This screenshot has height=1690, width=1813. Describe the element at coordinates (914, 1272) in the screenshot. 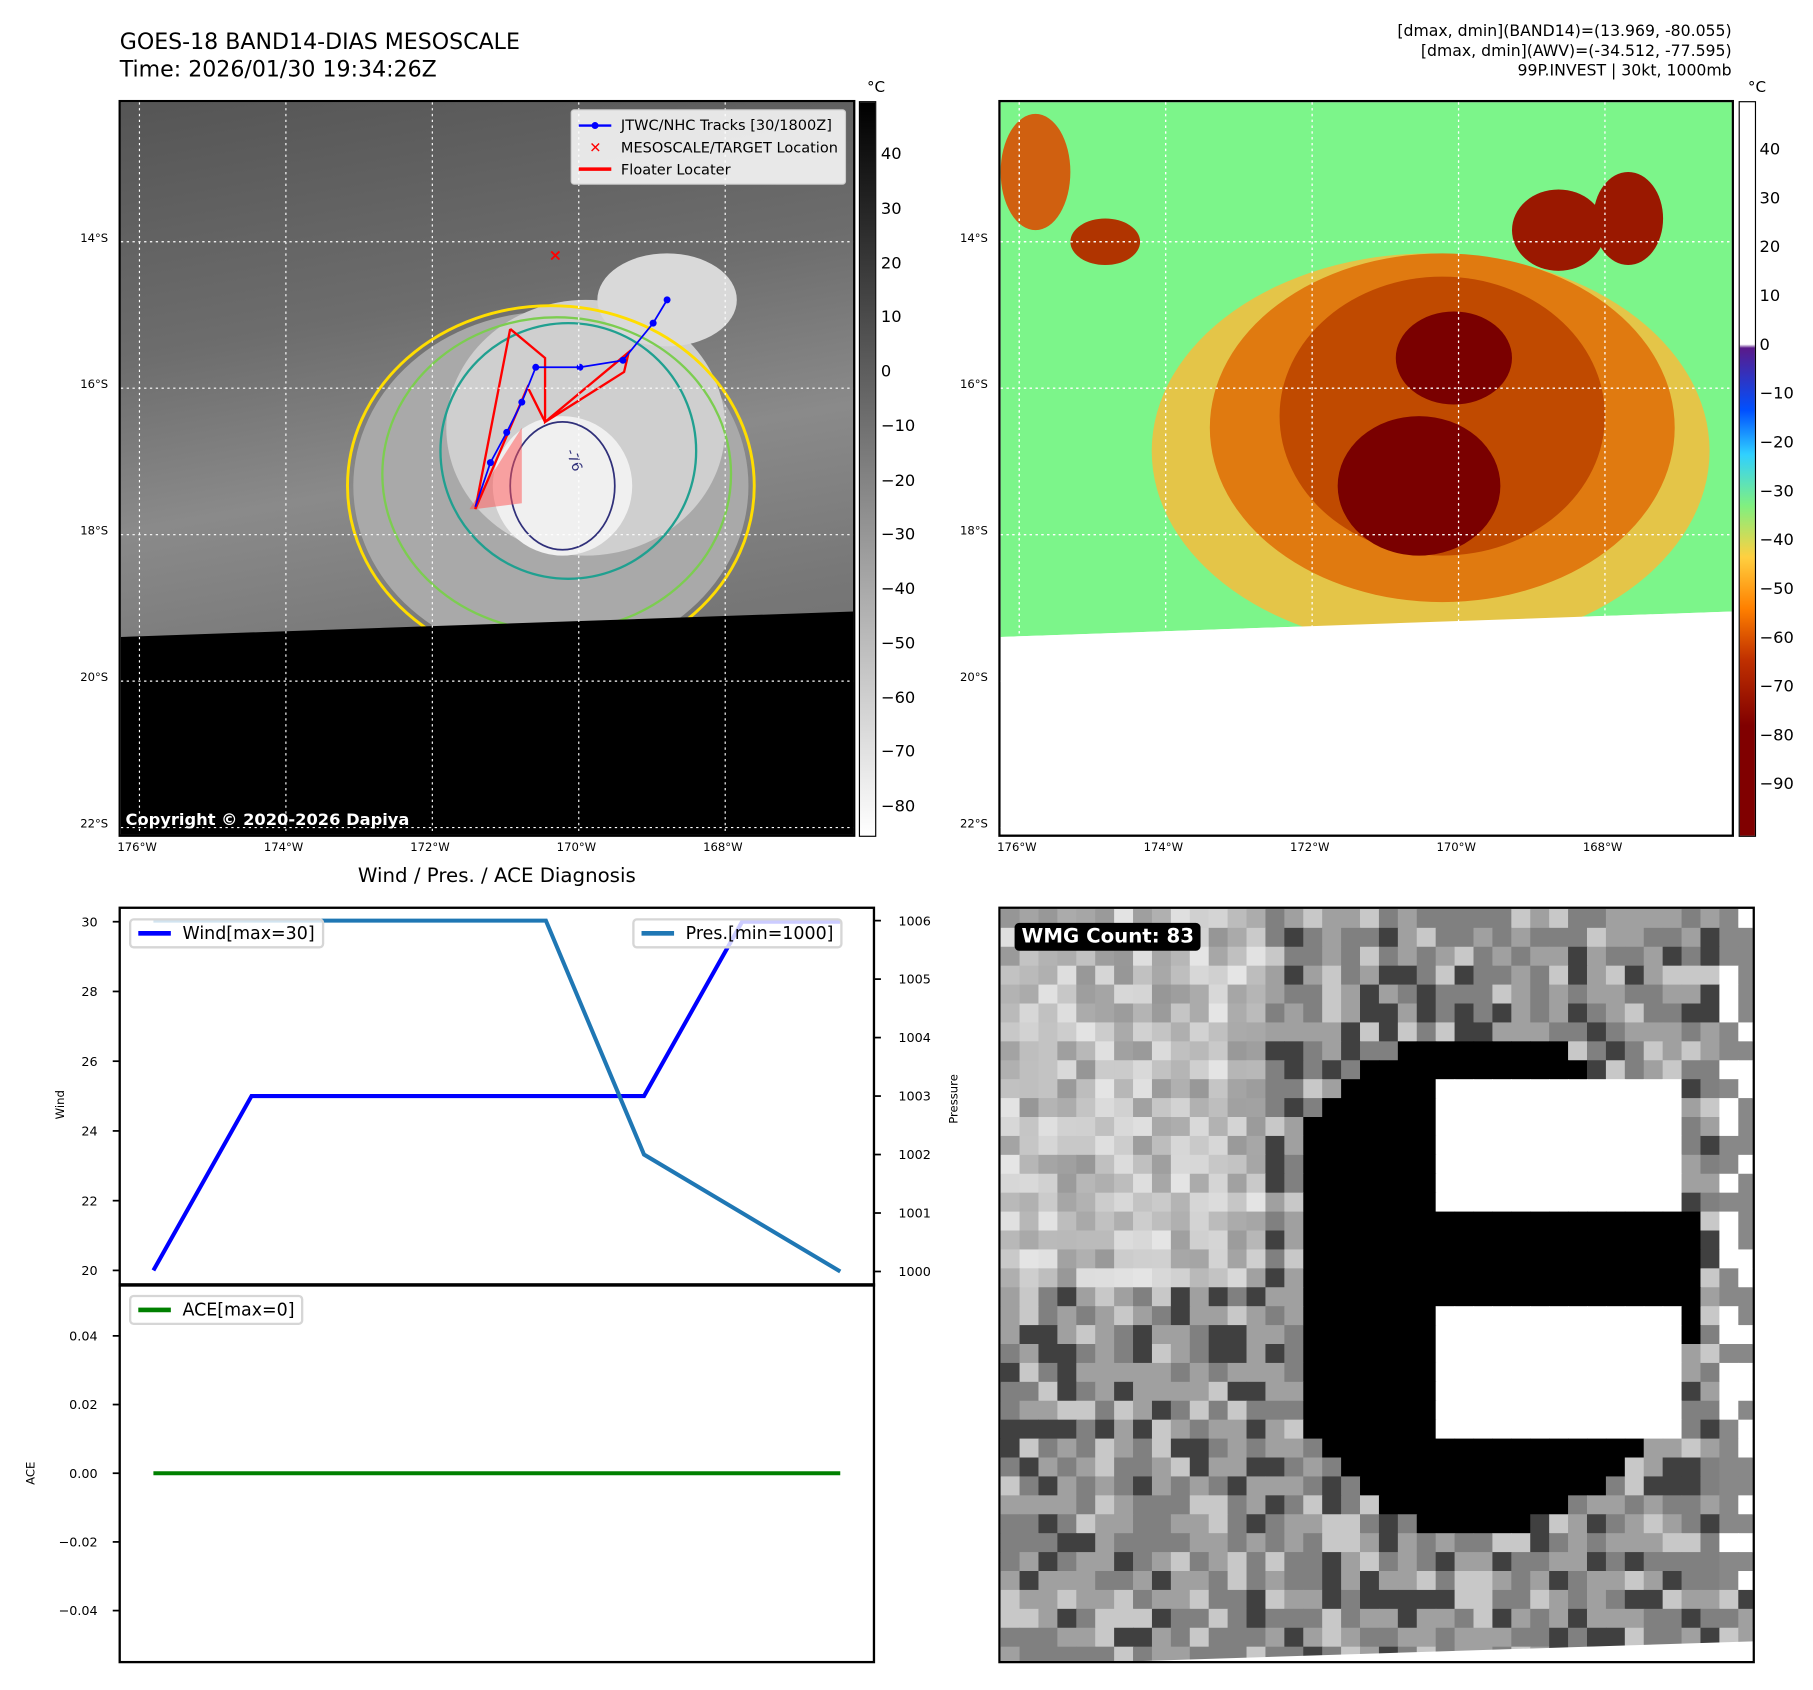

I see `pressure-tick-label: 1000` at that location.